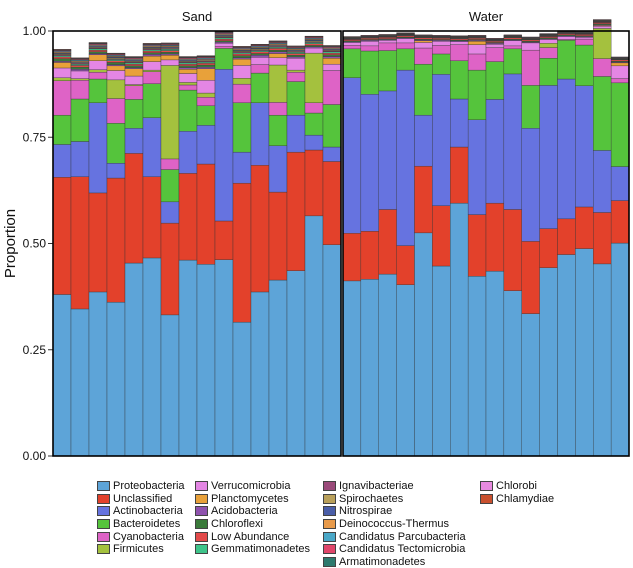 Image resolution: width=633 pixels, height=568 pixels. I want to click on y-axis-label: Proportion, so click(10, 243).